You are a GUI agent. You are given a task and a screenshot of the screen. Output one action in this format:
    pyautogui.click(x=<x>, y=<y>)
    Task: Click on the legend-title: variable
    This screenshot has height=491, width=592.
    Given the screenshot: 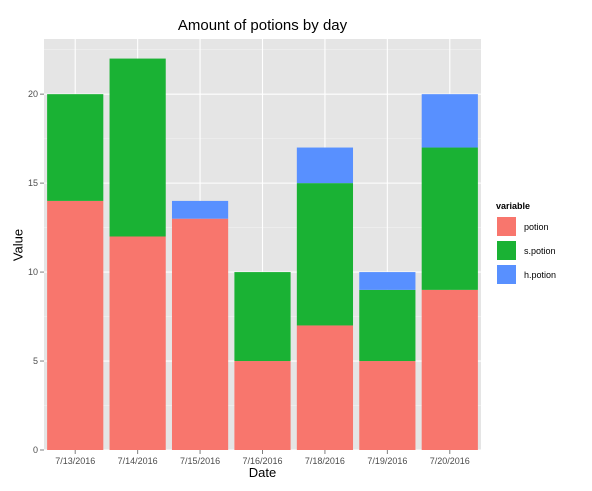 What is the action you would take?
    pyautogui.click(x=513, y=206)
    